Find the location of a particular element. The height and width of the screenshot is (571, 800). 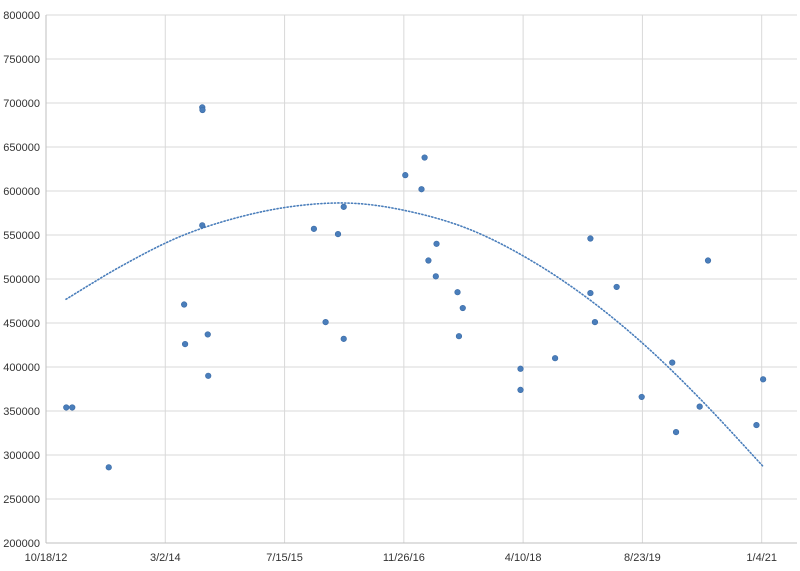

x-tick-label: 7/15/15 is located at coordinates (284, 558).